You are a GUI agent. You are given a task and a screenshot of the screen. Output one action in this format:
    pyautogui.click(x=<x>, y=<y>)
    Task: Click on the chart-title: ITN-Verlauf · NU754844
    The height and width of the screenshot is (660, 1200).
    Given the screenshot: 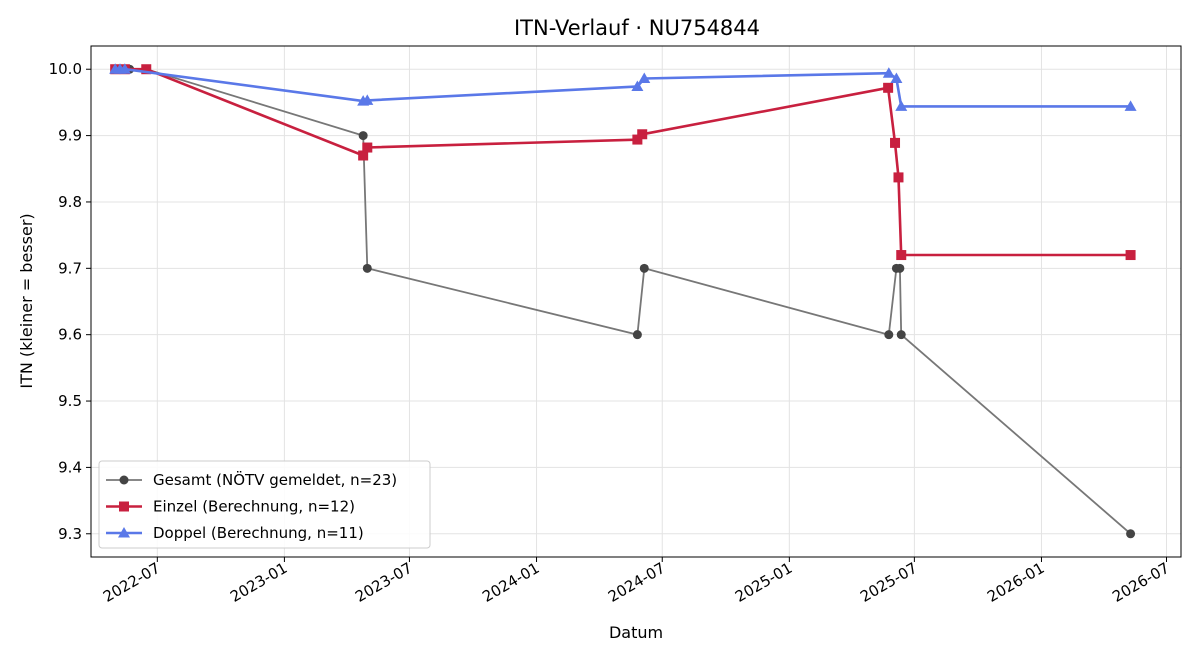 What is the action you would take?
    pyautogui.click(x=637, y=28)
    